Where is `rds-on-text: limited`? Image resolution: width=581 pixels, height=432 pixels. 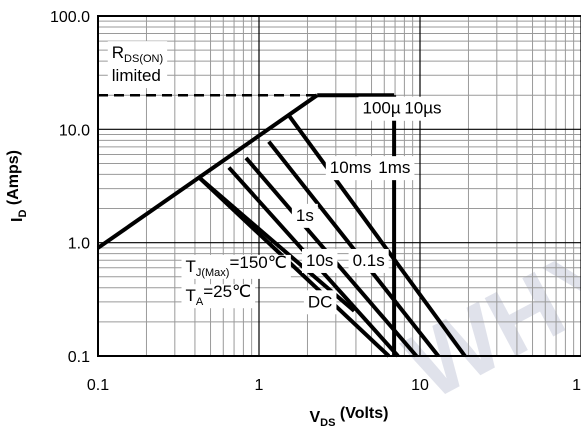 rds-on-text: limited is located at coordinates (136, 75).